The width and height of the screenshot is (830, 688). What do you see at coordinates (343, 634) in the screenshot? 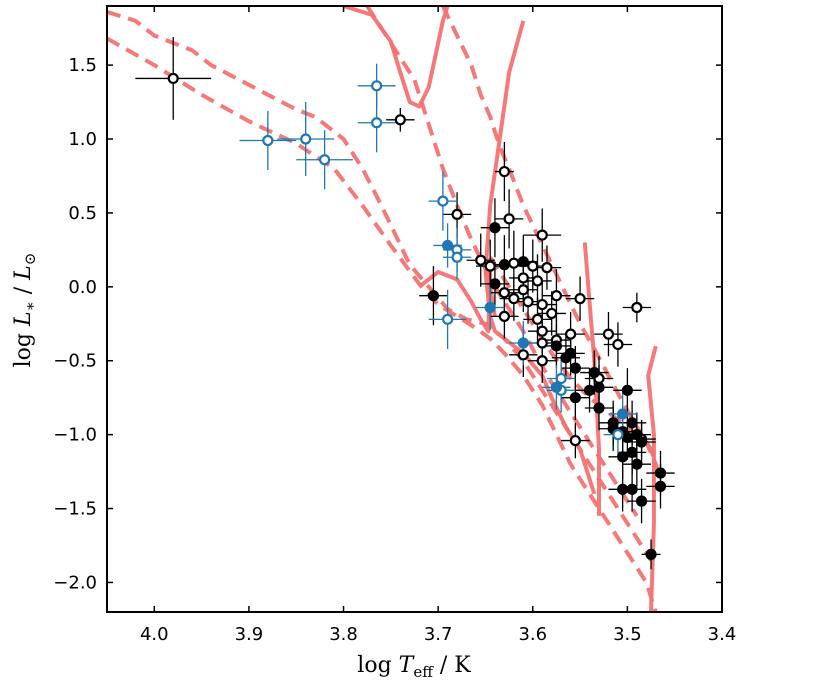
I see `x-tick-label: 3.8` at bounding box center [343, 634].